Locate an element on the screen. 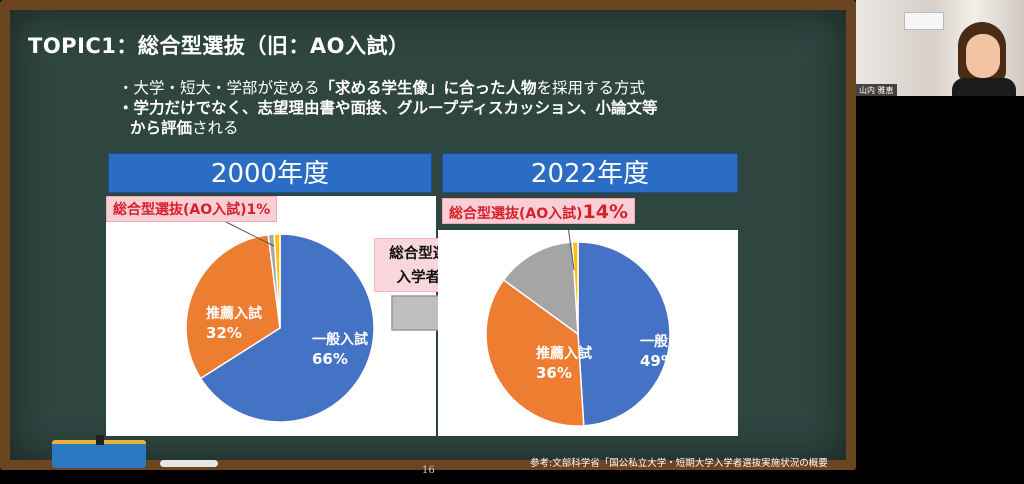  slide-title: TOPIC1：総合型選抜（旧：AO入試） is located at coordinates (219, 46).